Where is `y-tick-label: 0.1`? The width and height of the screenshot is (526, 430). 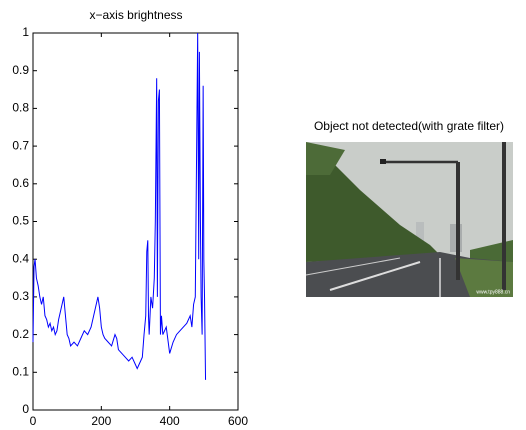
y-tick-label: 0.1 is located at coordinates (20, 371).